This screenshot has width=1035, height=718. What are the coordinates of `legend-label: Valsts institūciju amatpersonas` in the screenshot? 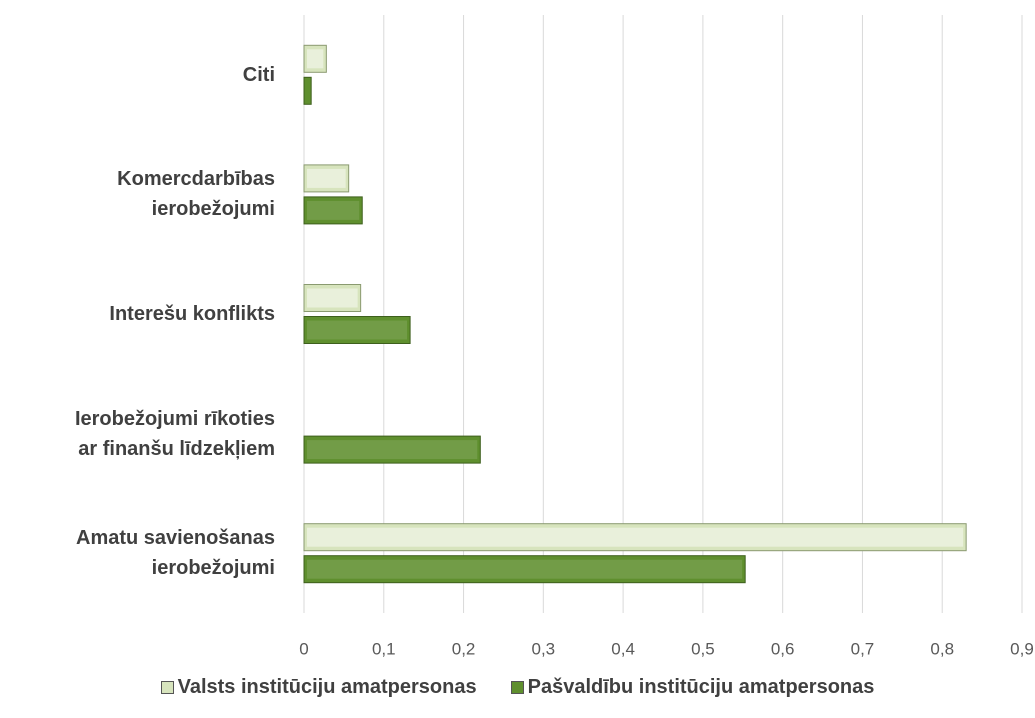 It's located at (327, 687).